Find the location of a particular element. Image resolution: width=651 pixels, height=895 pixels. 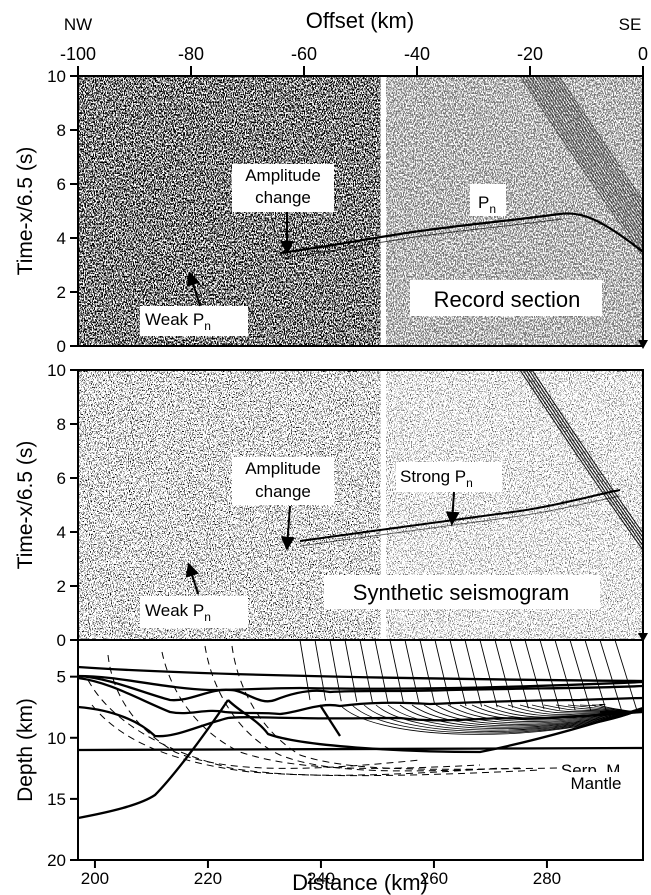

synthetic-direct-arrivals is located at coordinates (581, 460).